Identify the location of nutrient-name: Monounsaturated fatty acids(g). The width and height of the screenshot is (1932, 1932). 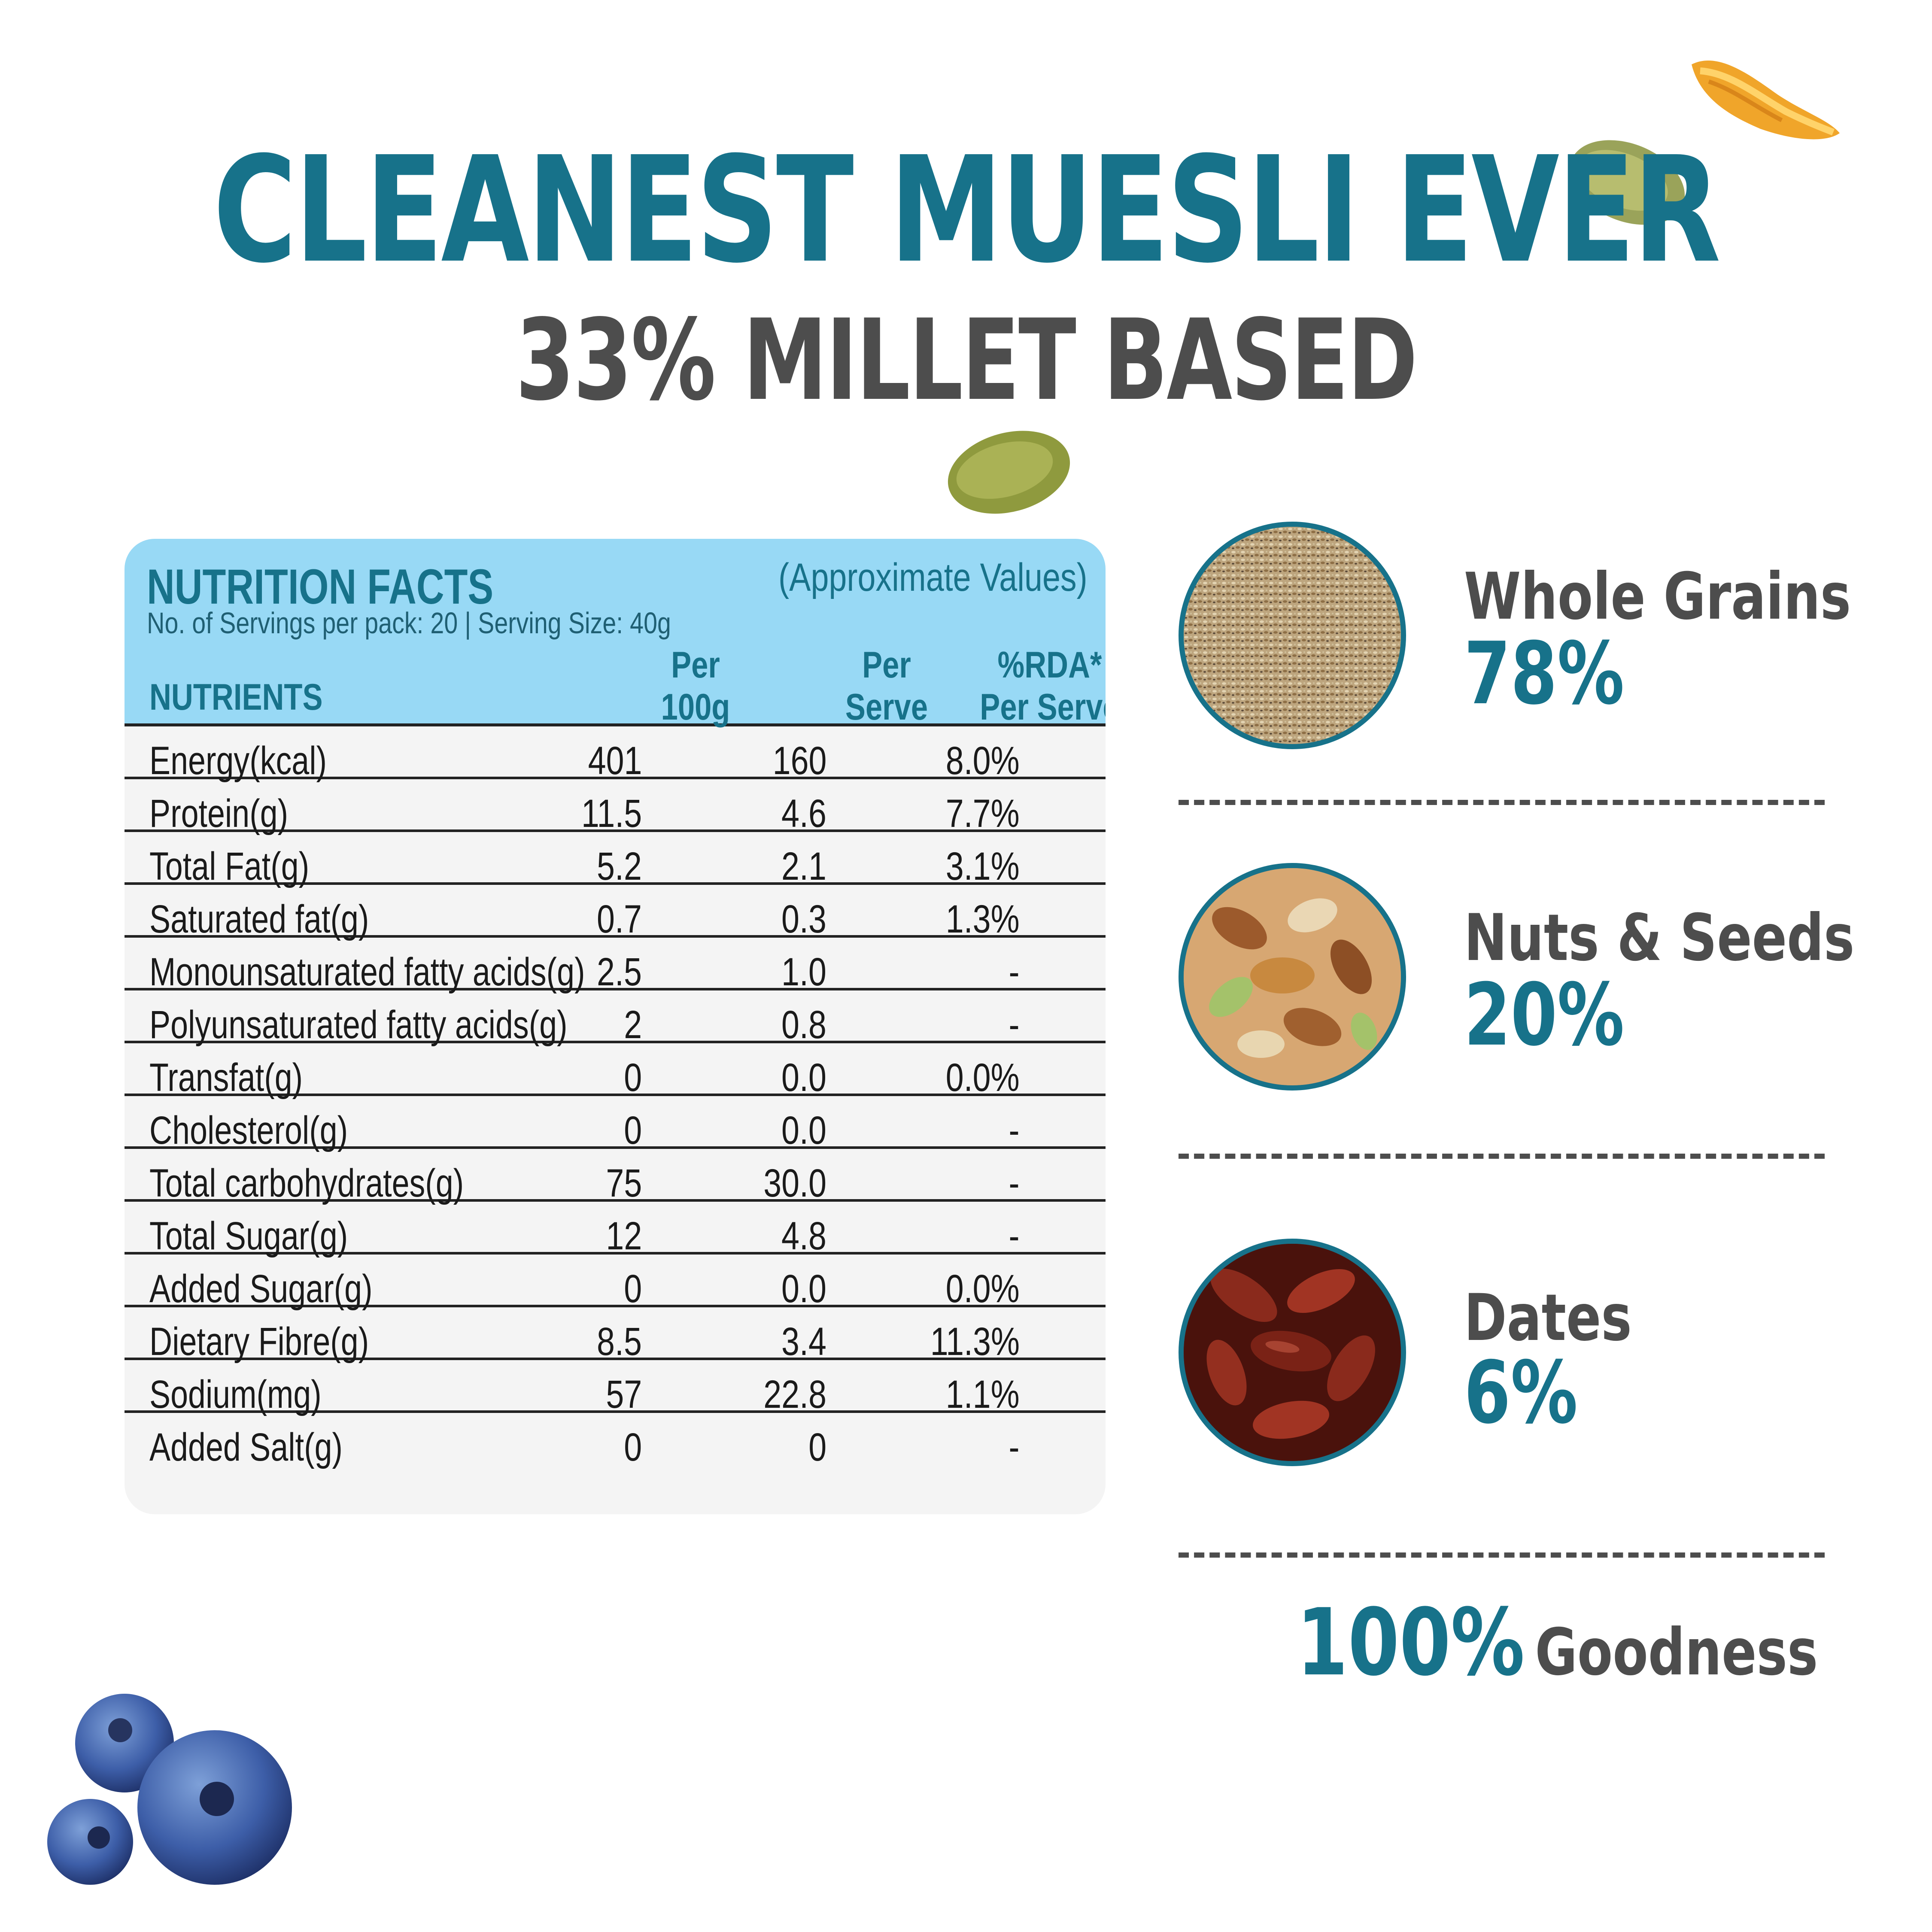
(367, 972).